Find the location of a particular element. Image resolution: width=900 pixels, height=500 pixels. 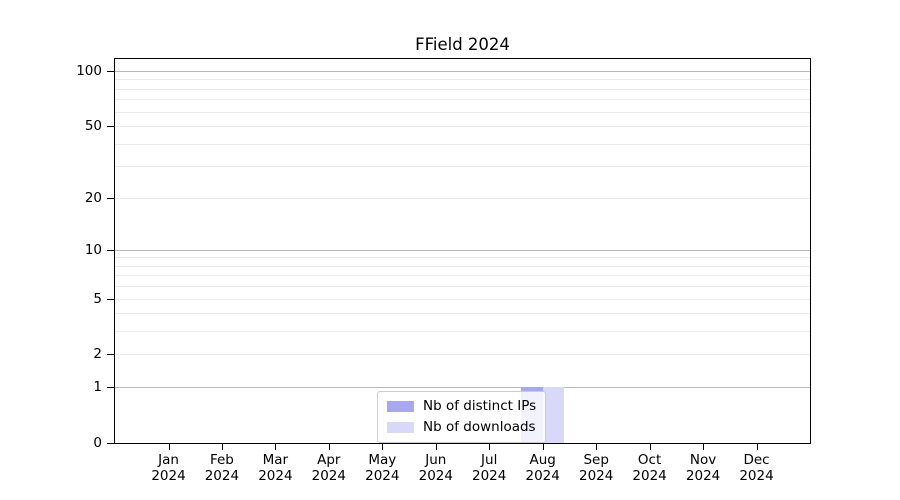

chart-title: FField 2024 is located at coordinates (462, 44).